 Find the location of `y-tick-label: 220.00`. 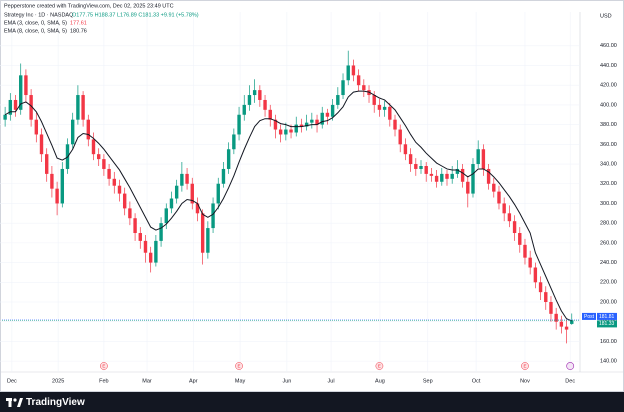

y-tick-label: 220.00 is located at coordinates (608, 283).